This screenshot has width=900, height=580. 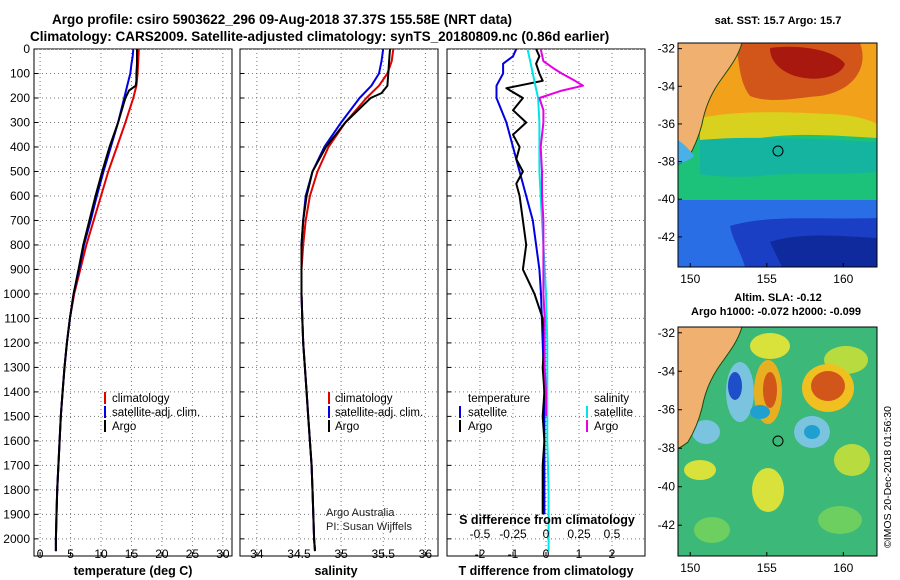 What do you see at coordinates (223, 554) in the screenshot?
I see `x-tick-label: 30` at bounding box center [223, 554].